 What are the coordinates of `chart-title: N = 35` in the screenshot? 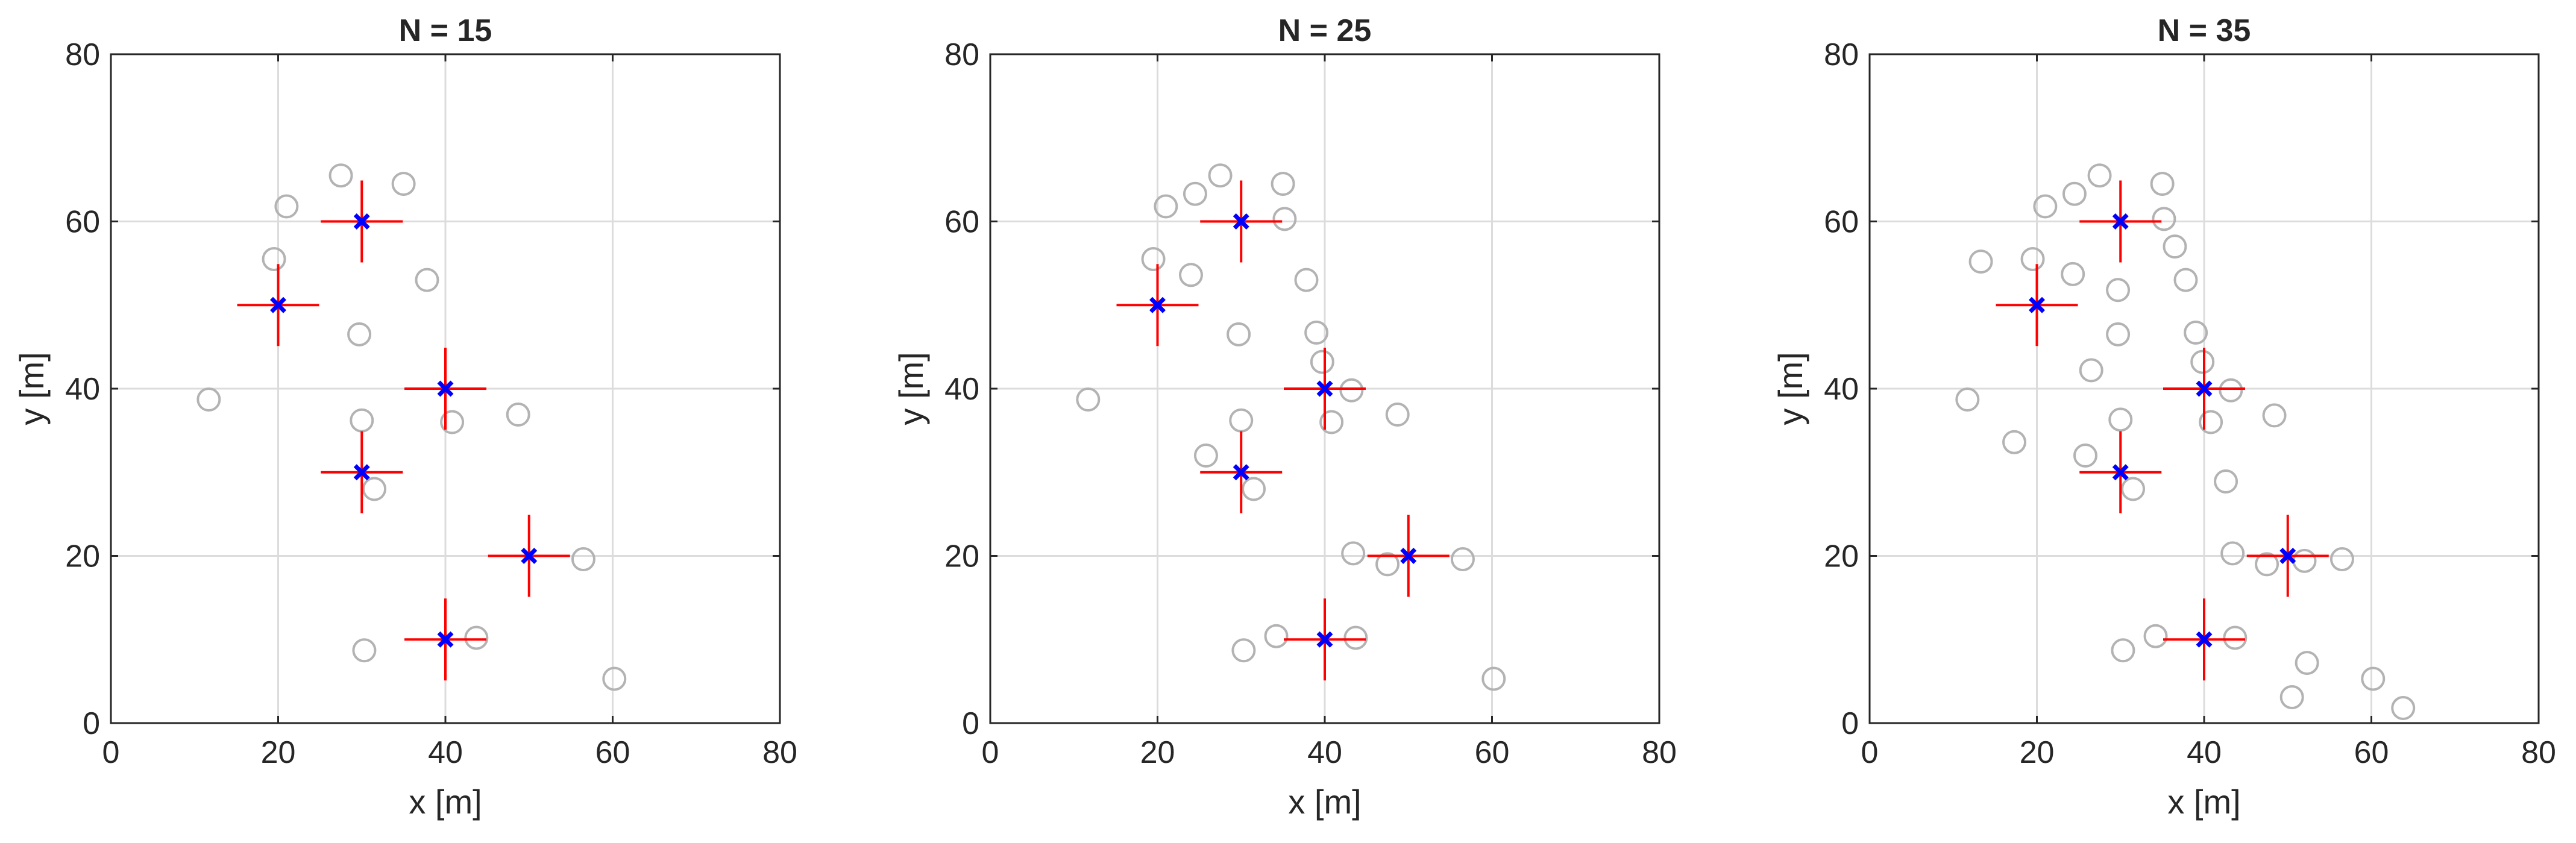 It's located at (2204, 30).